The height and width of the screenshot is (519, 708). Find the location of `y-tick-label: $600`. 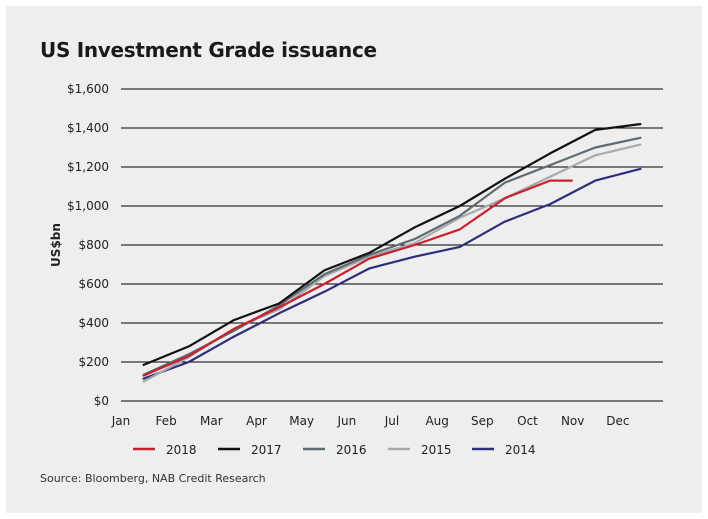

y-tick-label: $600 is located at coordinates (93, 284).